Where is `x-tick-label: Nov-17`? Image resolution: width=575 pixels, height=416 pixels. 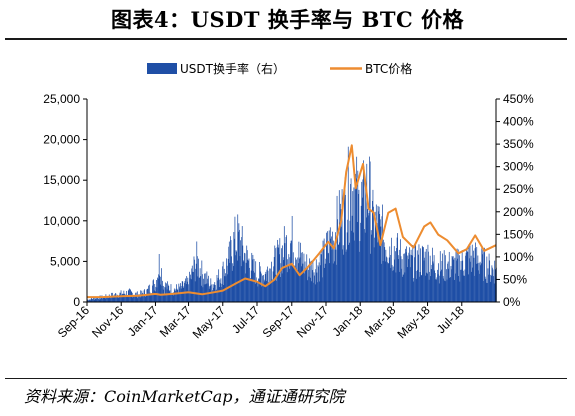
x-tick-label: Nov-17 is located at coordinates (312, 321).